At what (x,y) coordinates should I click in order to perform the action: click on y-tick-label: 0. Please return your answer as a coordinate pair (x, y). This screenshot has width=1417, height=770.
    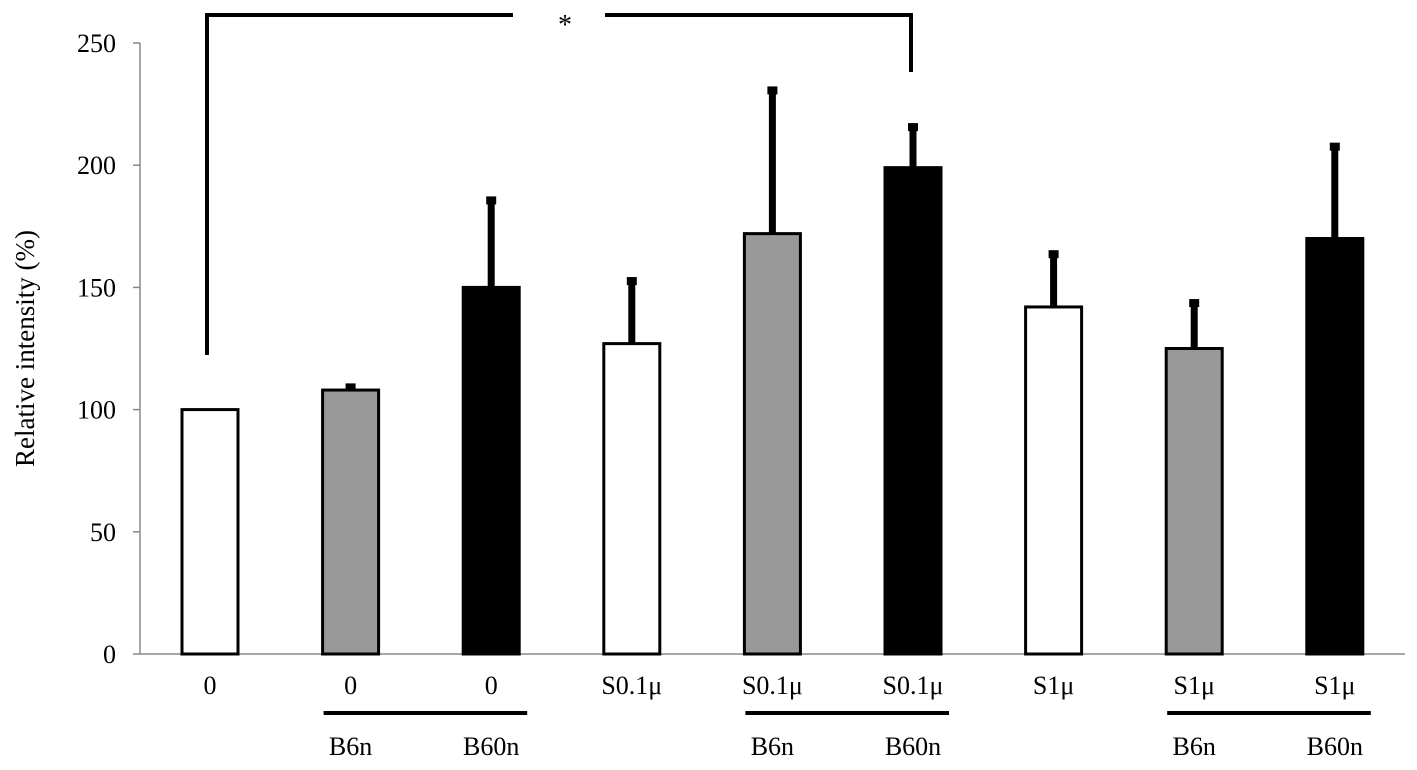
    Looking at the image, I should click on (109, 654).